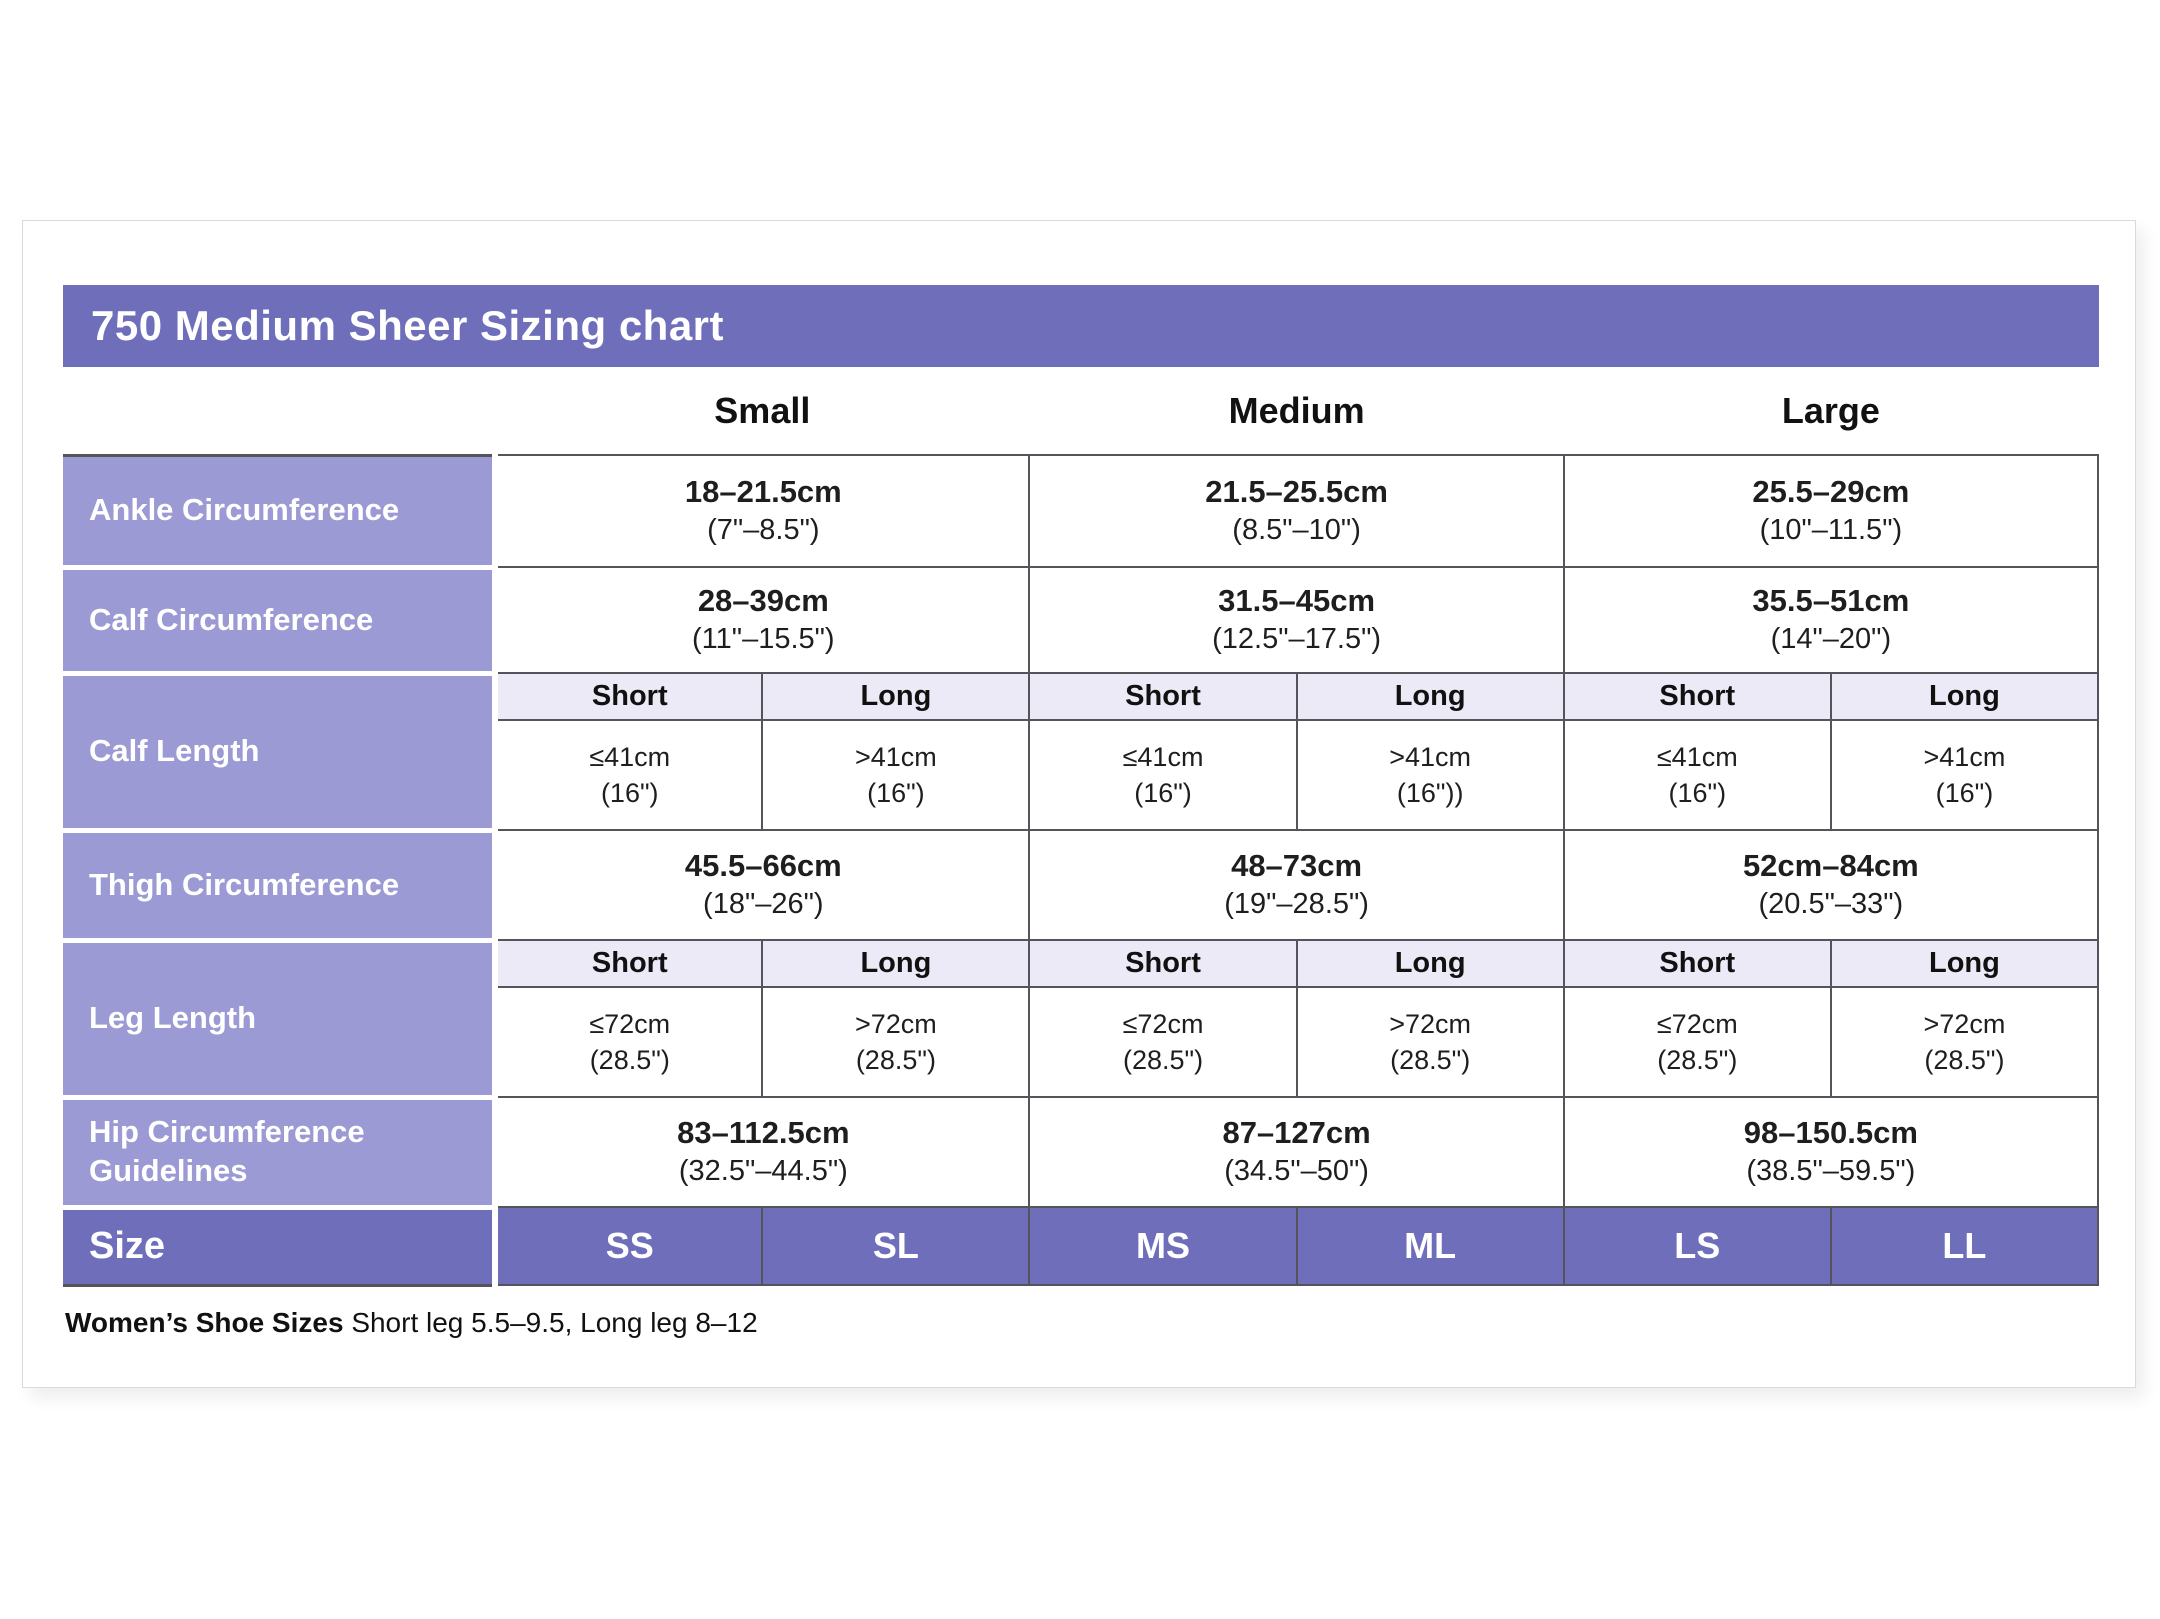 This screenshot has width=2160, height=1619. Describe the element at coordinates (1296, 1132) in the screenshot. I see `value-cm: 87–127cm` at that location.